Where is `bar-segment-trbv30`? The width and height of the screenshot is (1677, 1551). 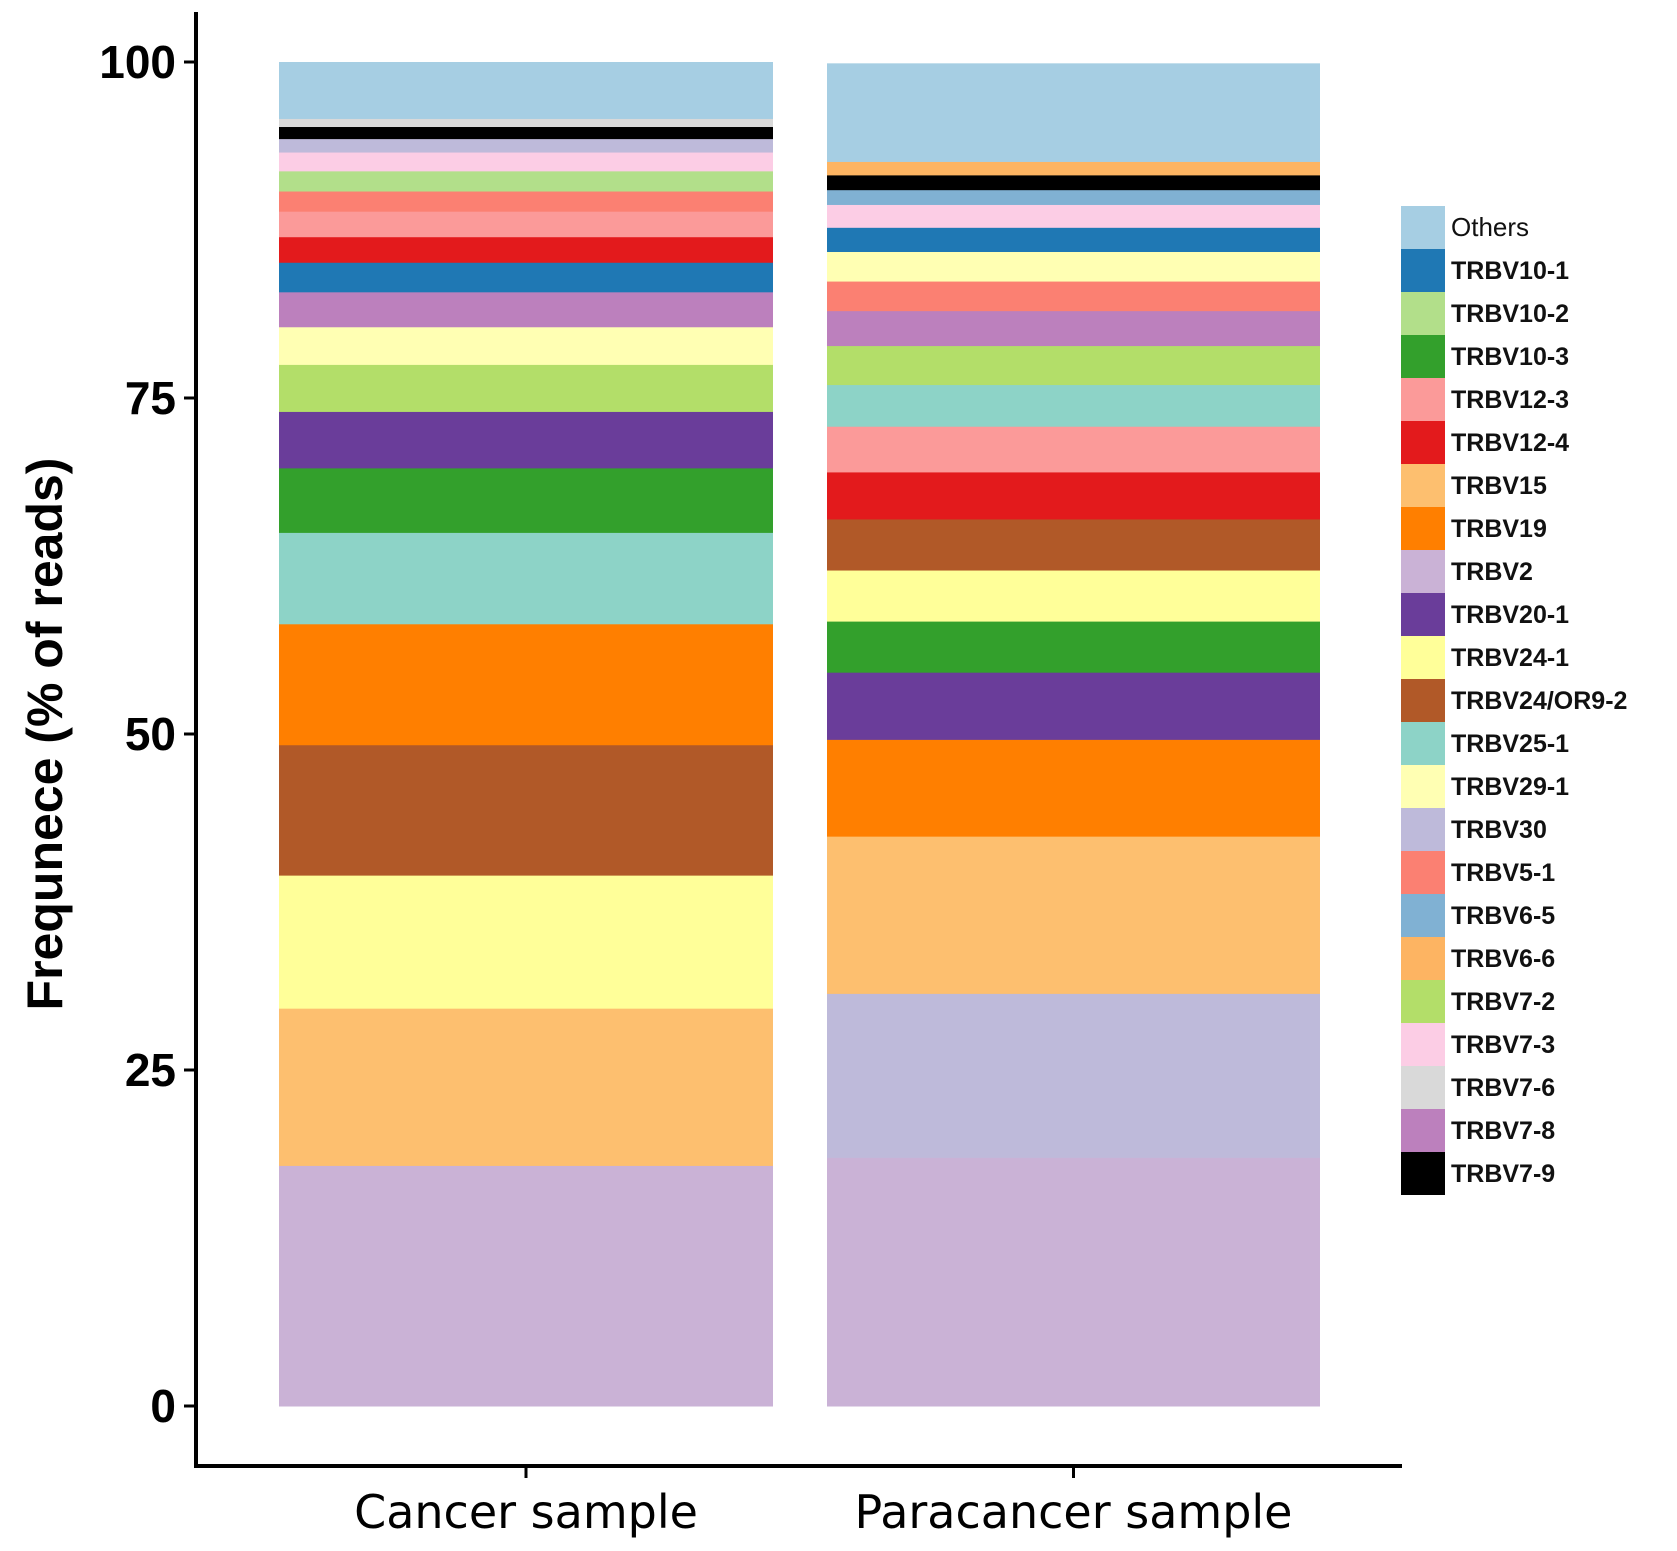 bar-segment-trbv30 is located at coordinates (1073, 1075).